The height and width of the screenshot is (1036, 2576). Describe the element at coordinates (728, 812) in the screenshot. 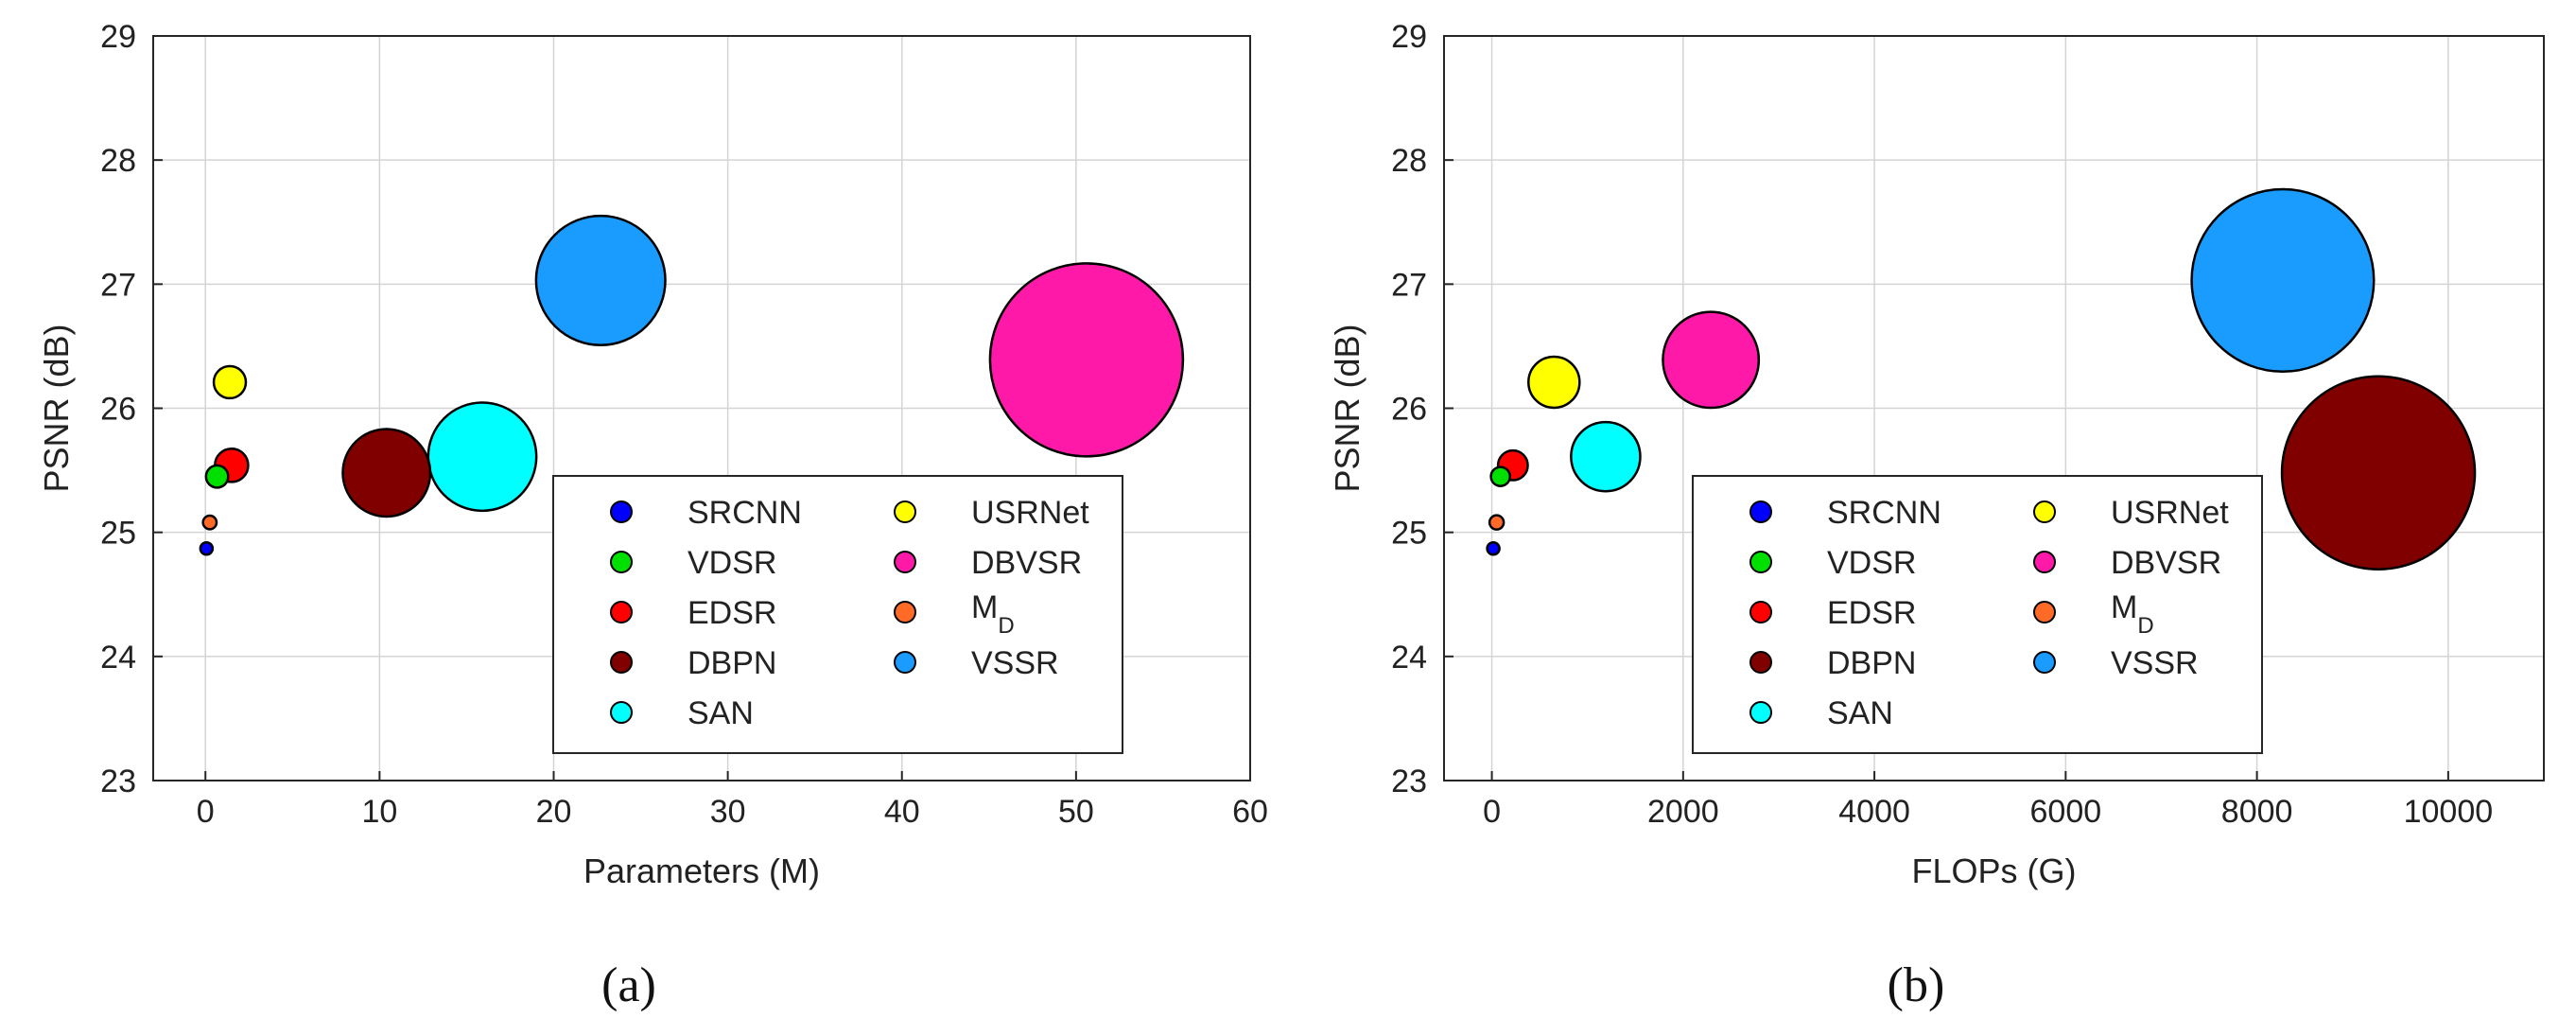

I see `x-tick-label: 30` at that location.